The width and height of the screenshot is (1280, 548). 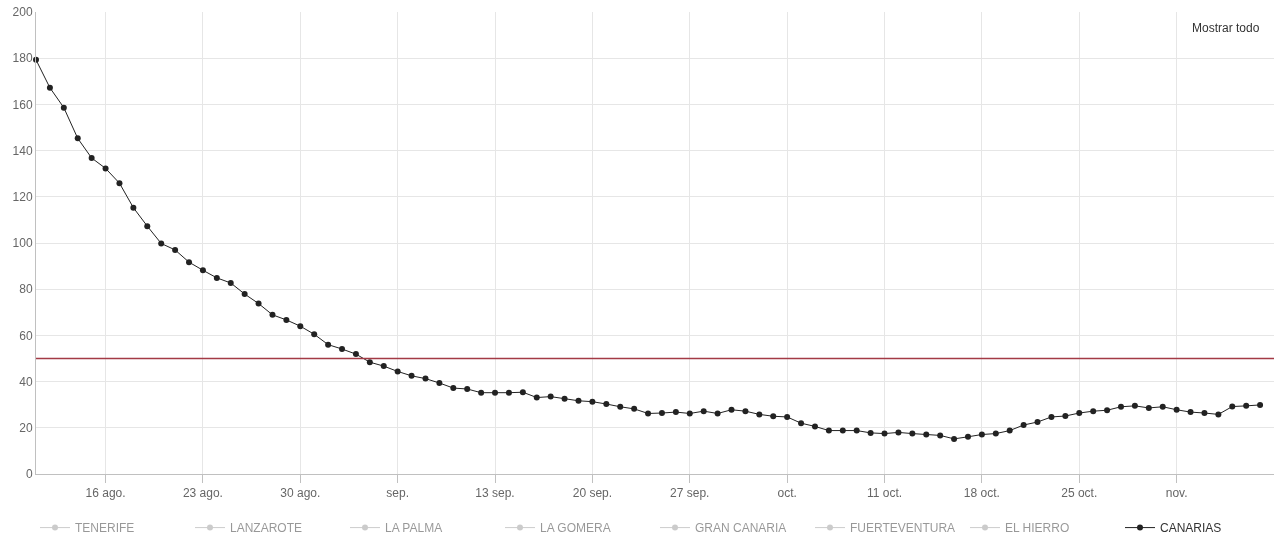 What do you see at coordinates (592, 493) in the screenshot?
I see `x-tick-label: 20 sep.` at bounding box center [592, 493].